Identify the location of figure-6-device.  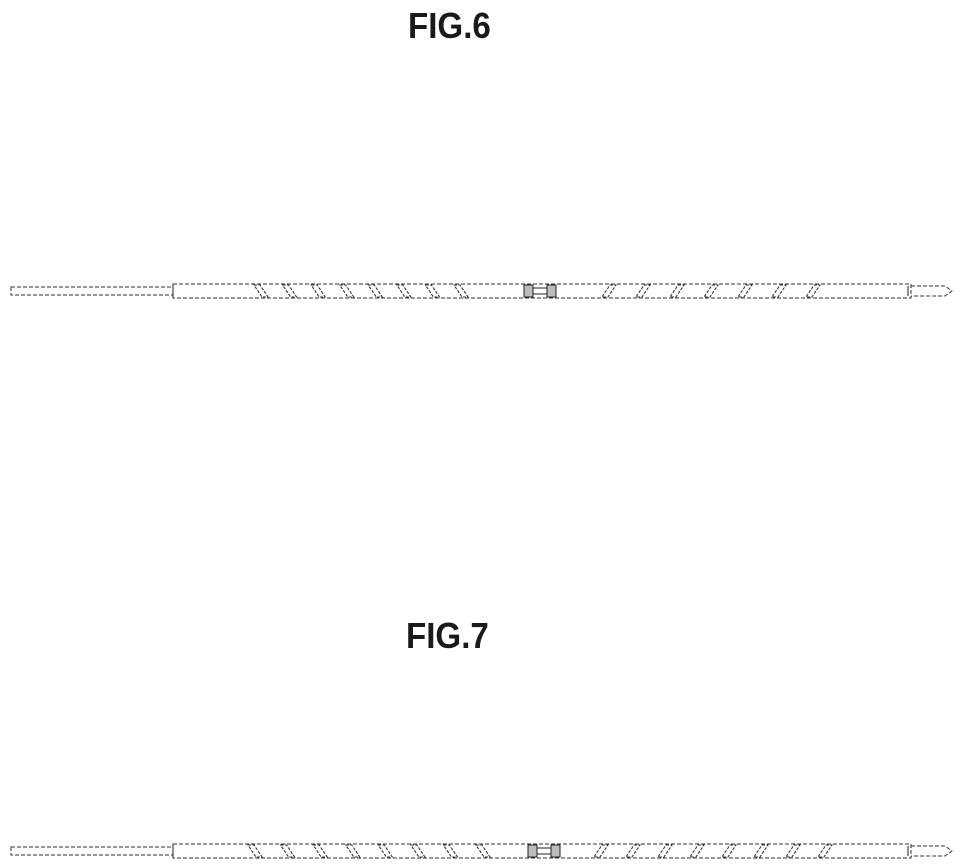
(481, 291).